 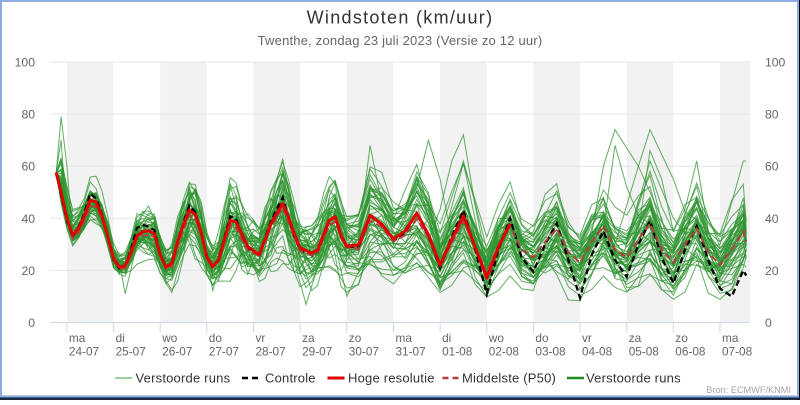 What do you see at coordinates (457, 352) in the screenshot?
I see `svg-text: 01-08` at bounding box center [457, 352].